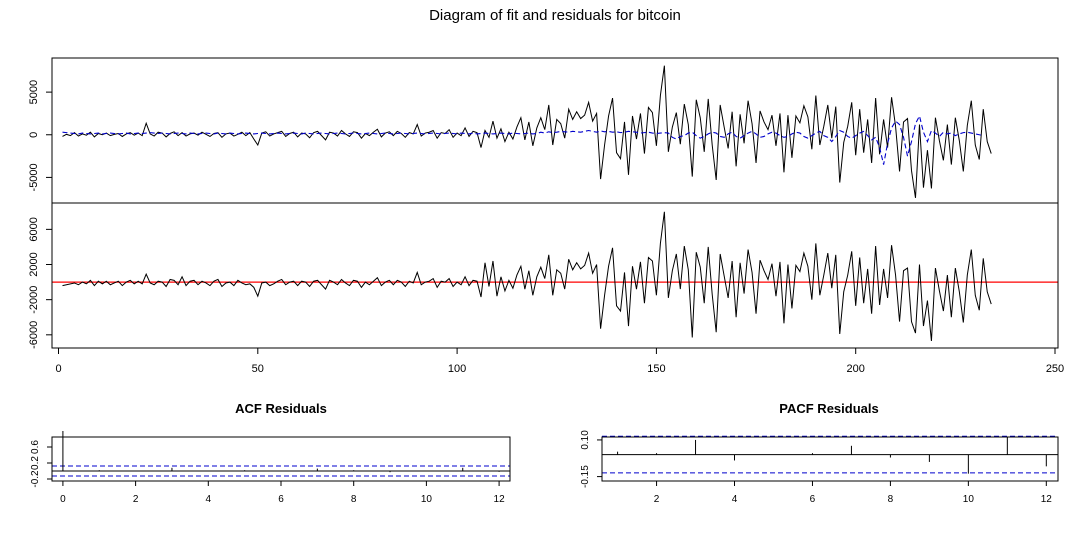 The image size is (1077, 545). I want to click on acf-panel: -0.20.2 0.6 0 2 4 6 8 10 12, so click(270, 468).